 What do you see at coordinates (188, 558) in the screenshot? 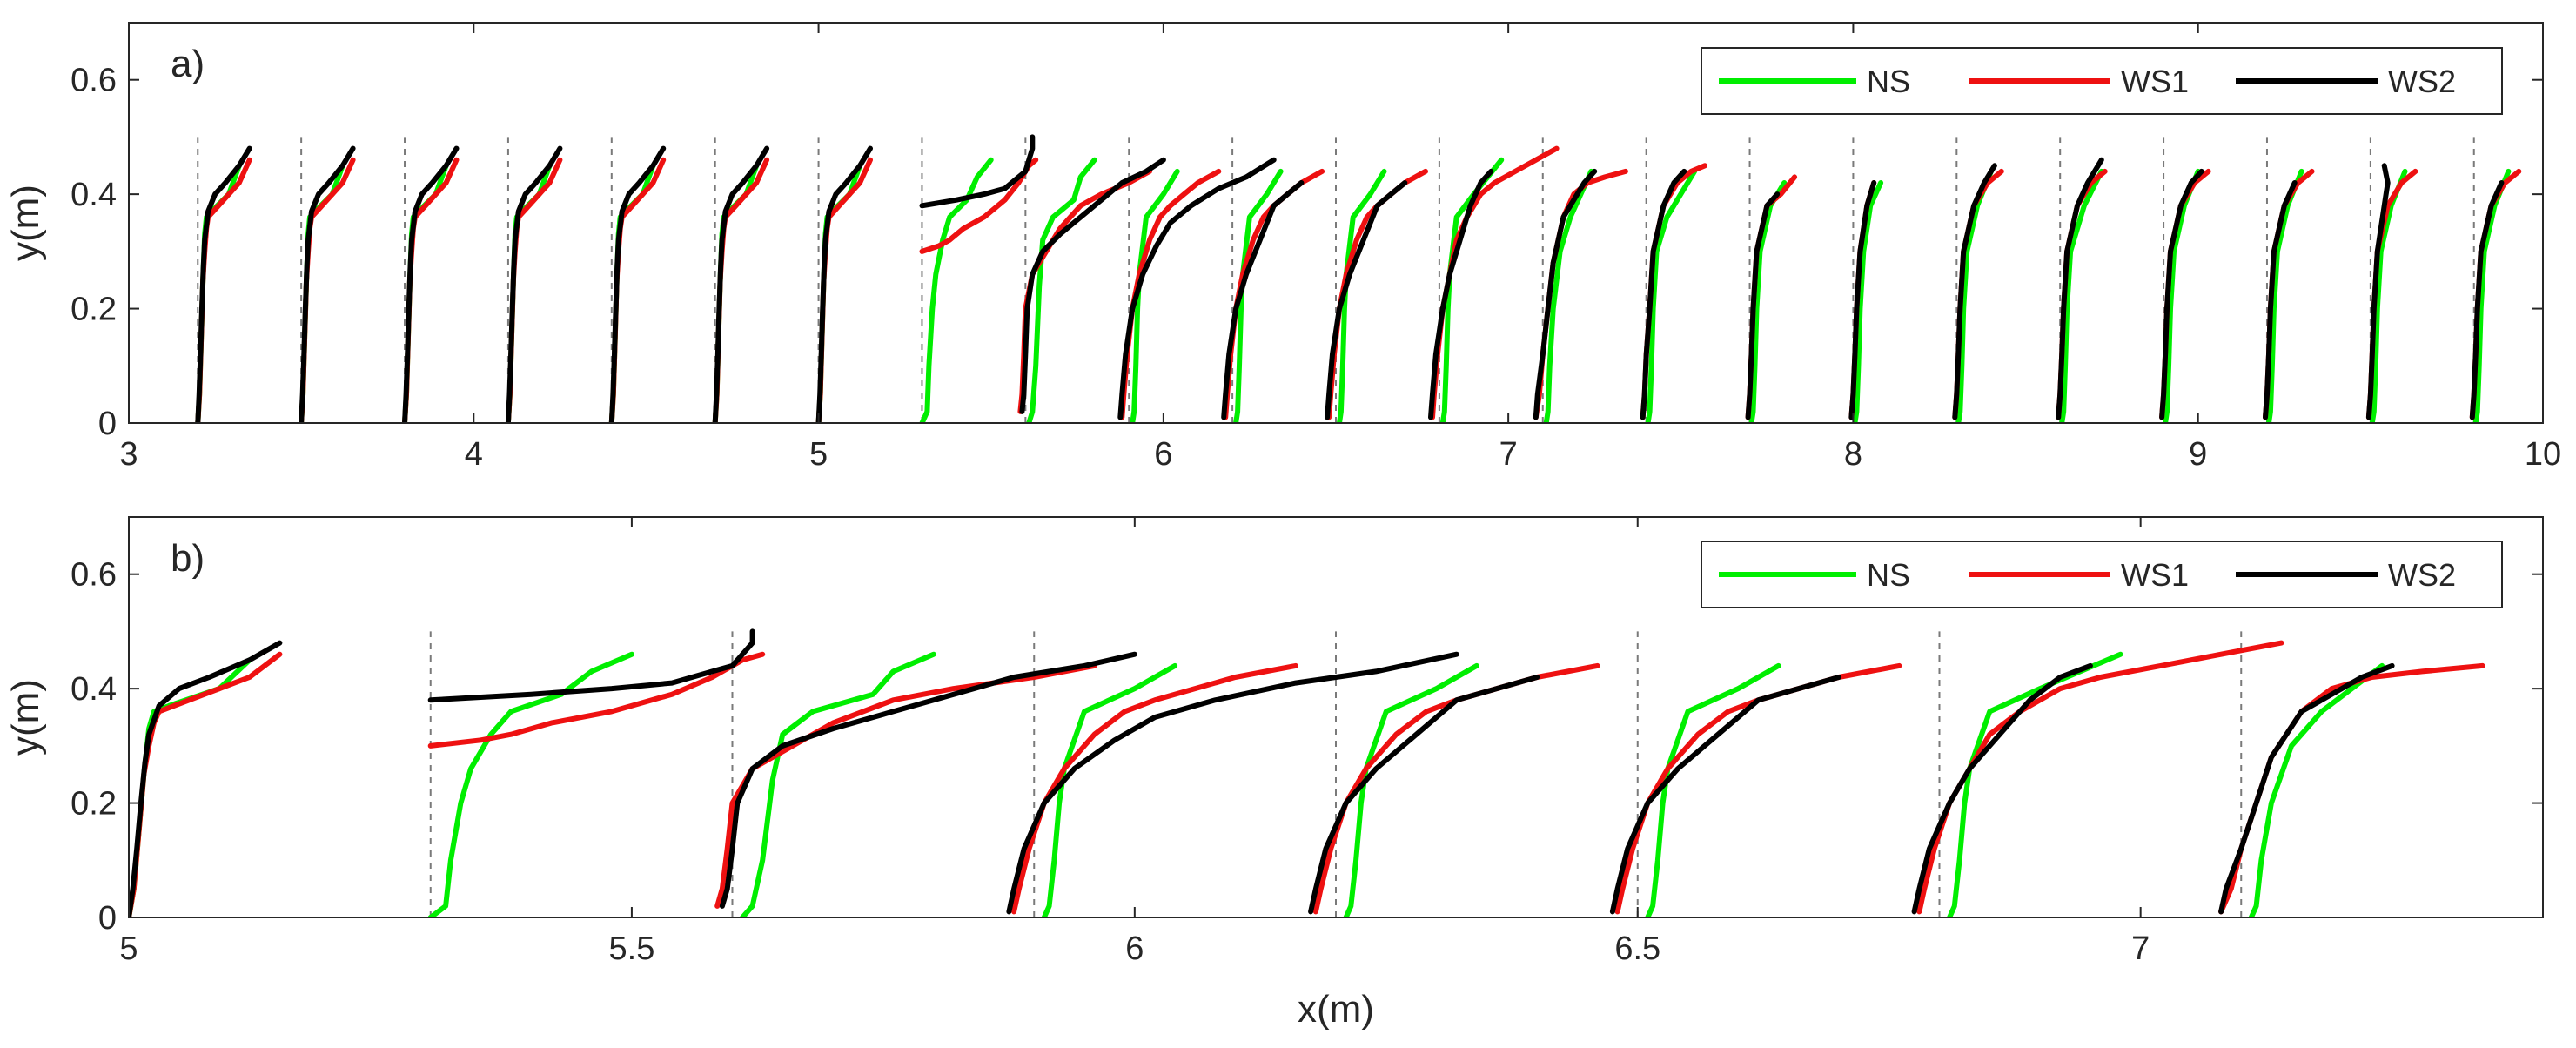
I see `panel-label: b)` at bounding box center [188, 558].